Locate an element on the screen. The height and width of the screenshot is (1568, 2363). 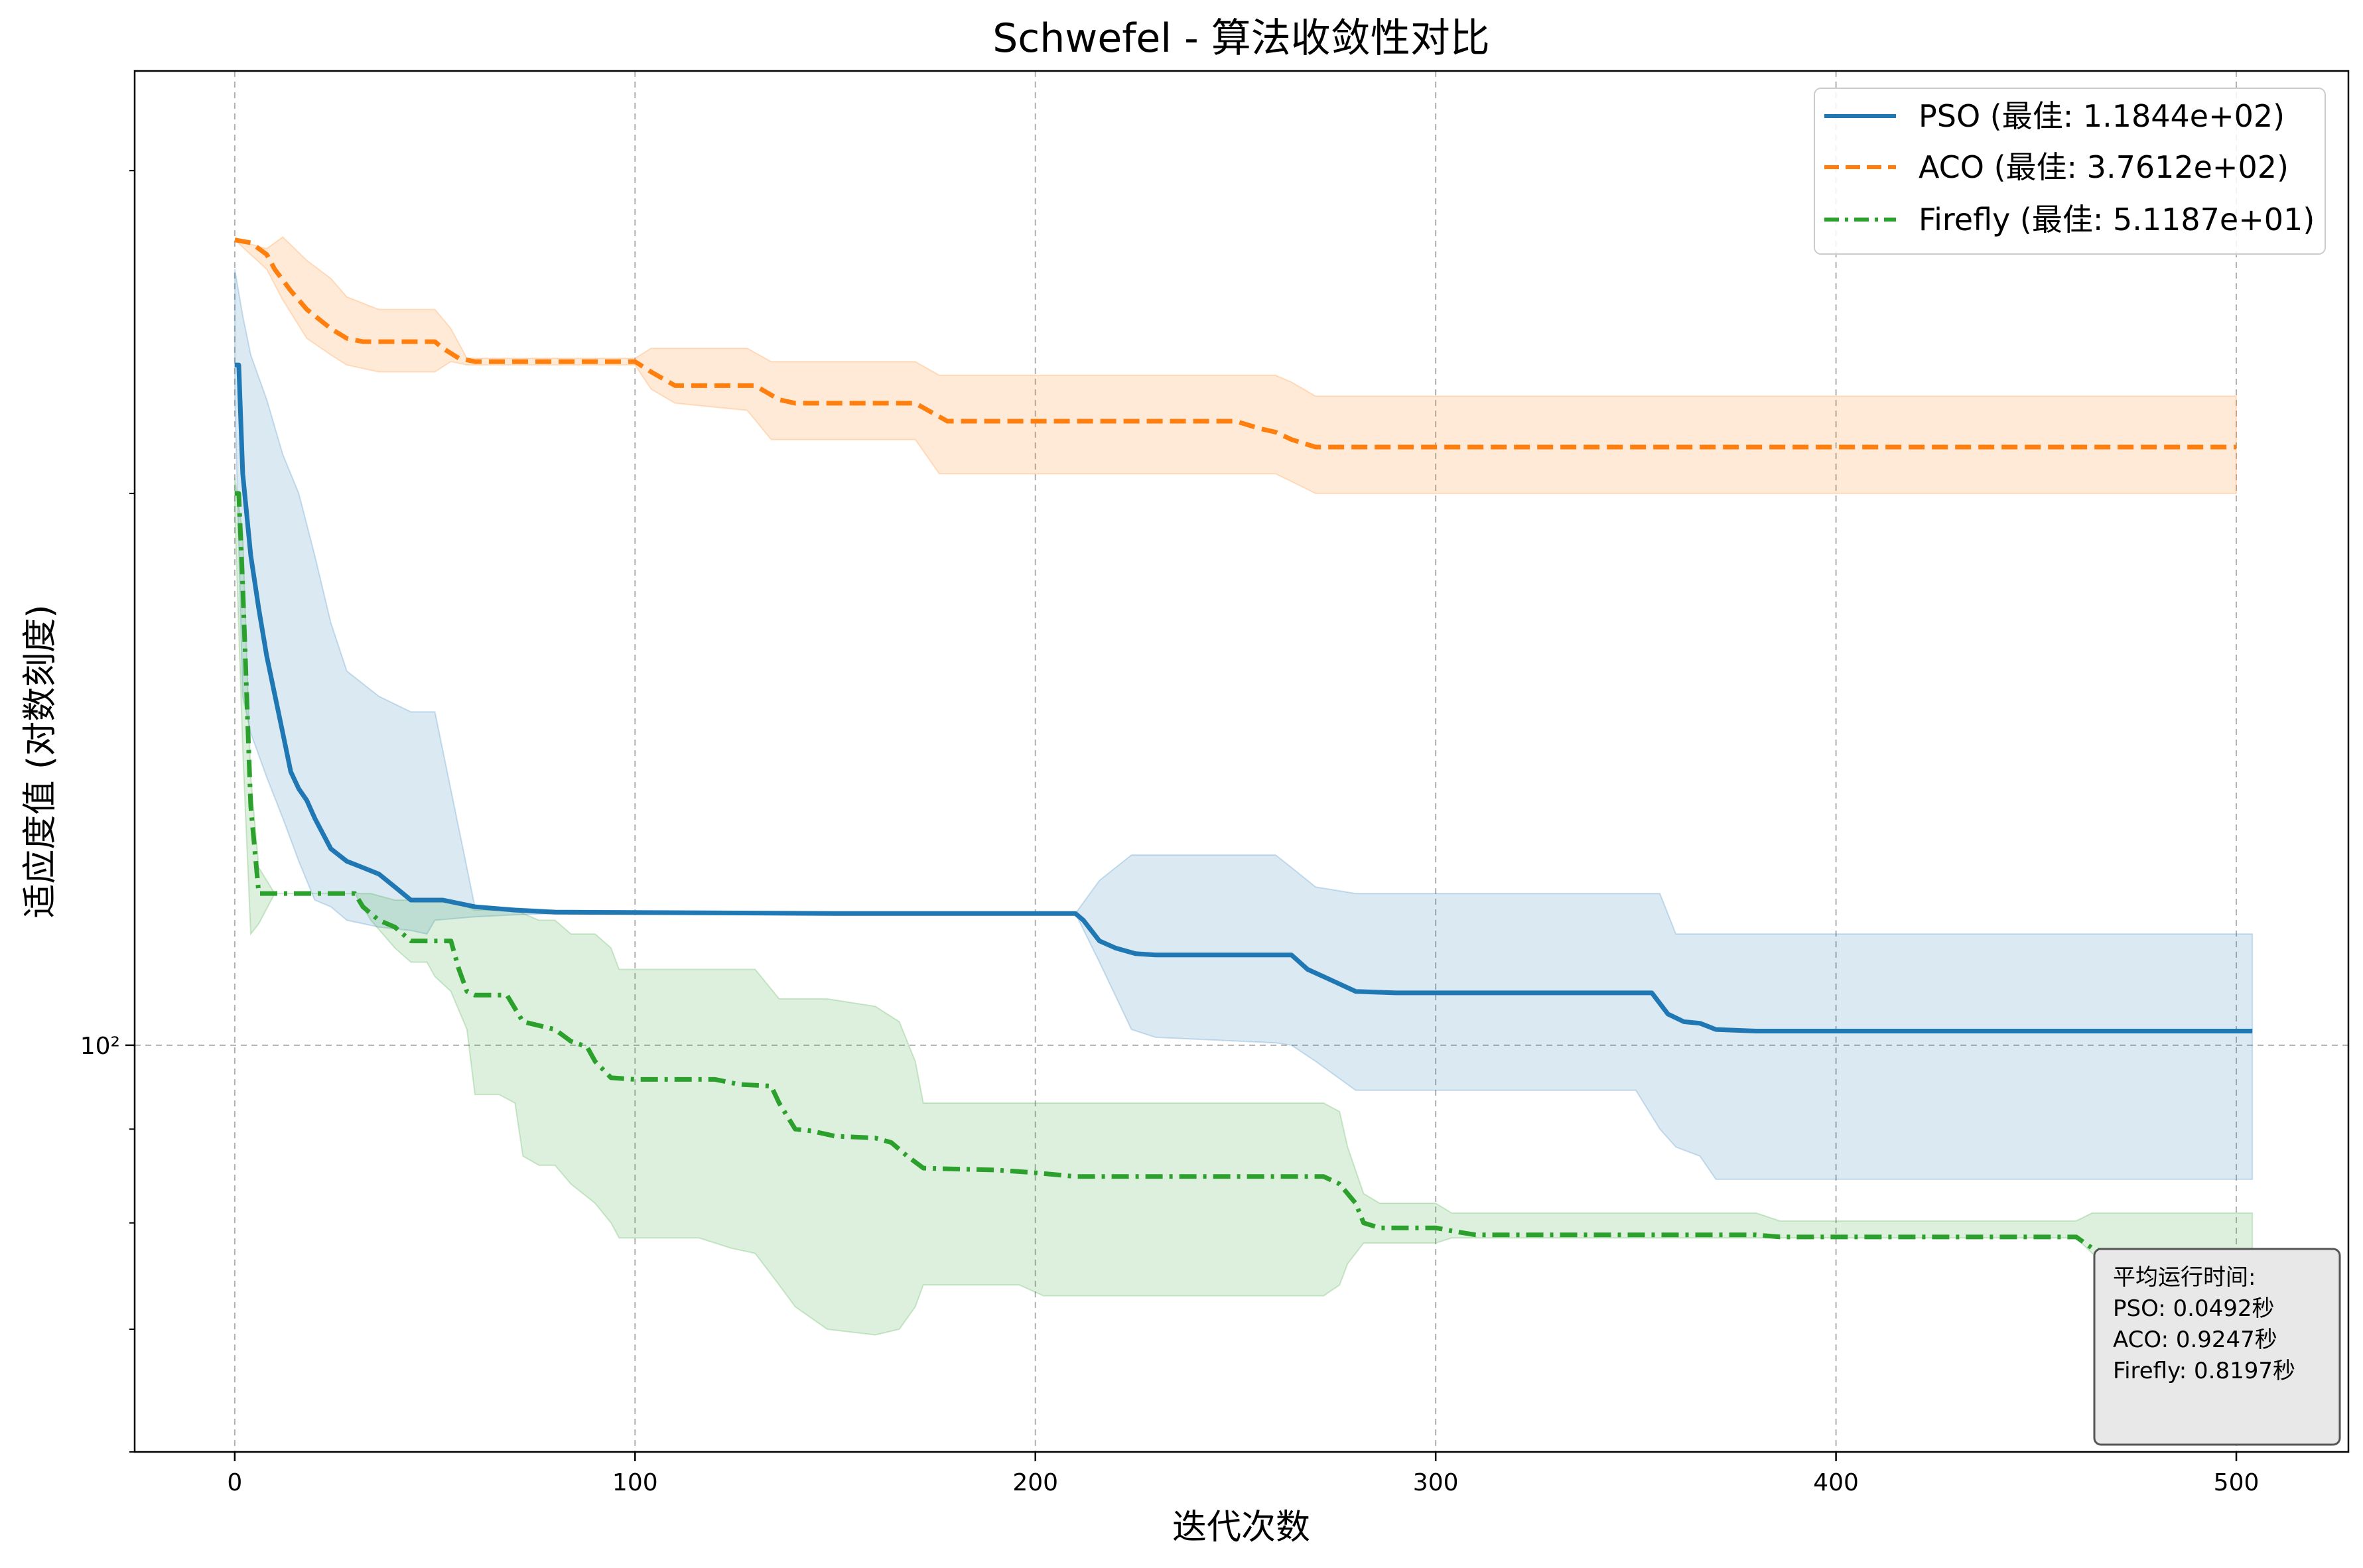
runtime-note-line-pso: PSO: 0.0492秒 is located at coordinates (2193, 1309).